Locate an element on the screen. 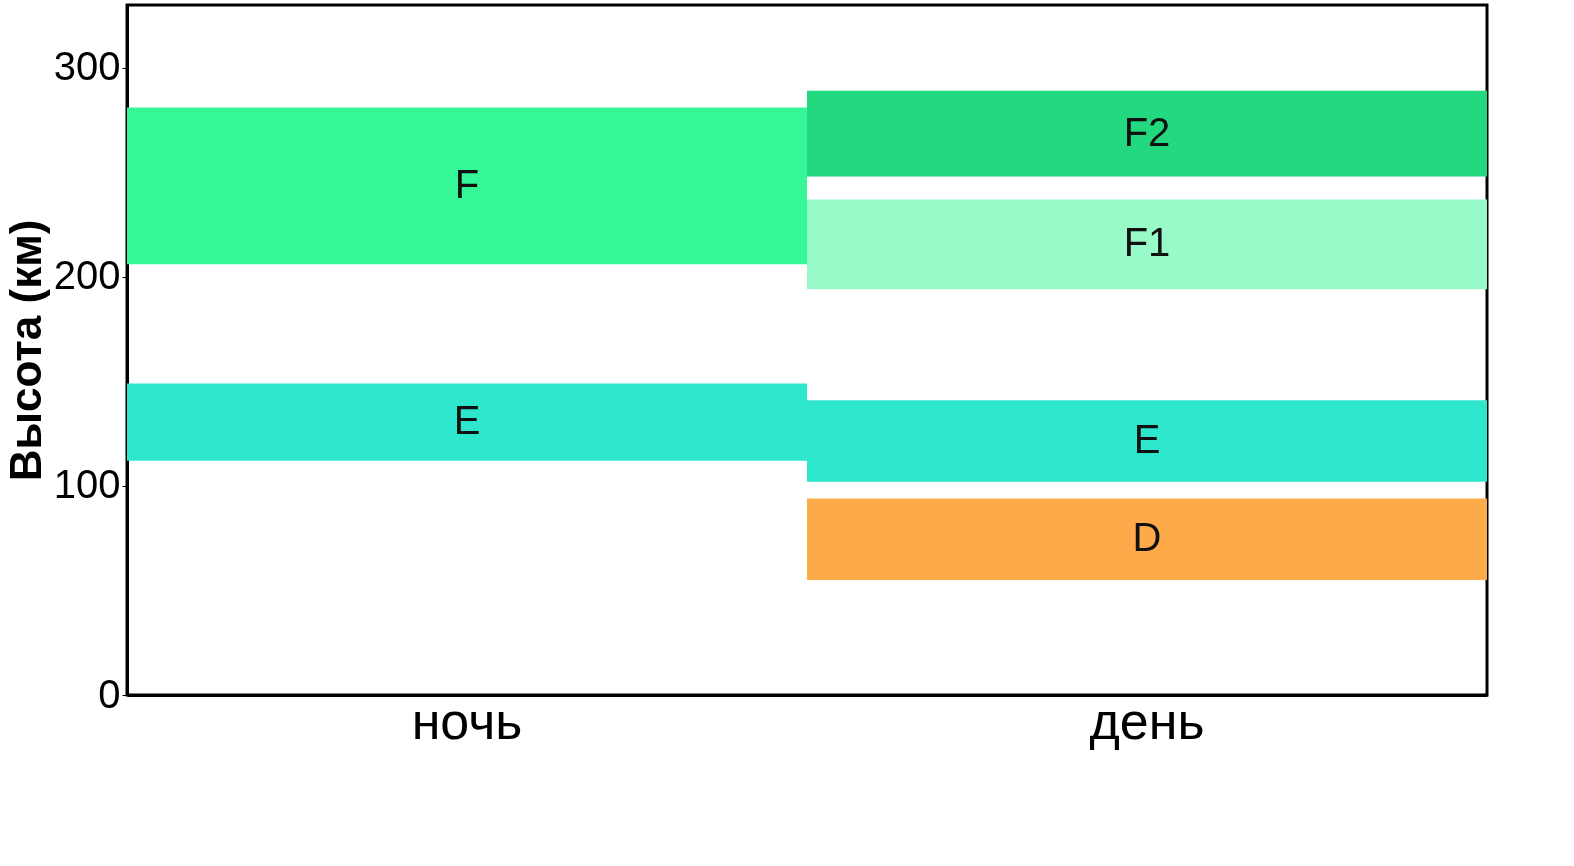 This screenshot has height=866, width=1574. y-axis-title: Высота (км) is located at coordinates (25, 350).